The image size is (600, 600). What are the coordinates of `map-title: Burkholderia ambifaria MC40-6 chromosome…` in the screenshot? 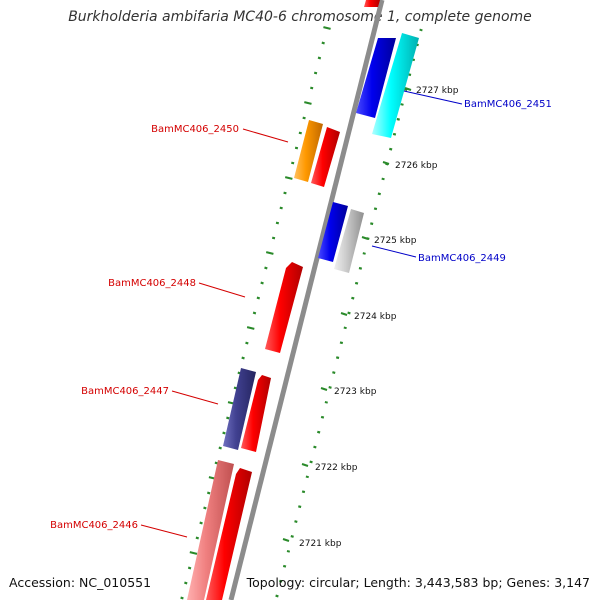 It's located at (300, 17).